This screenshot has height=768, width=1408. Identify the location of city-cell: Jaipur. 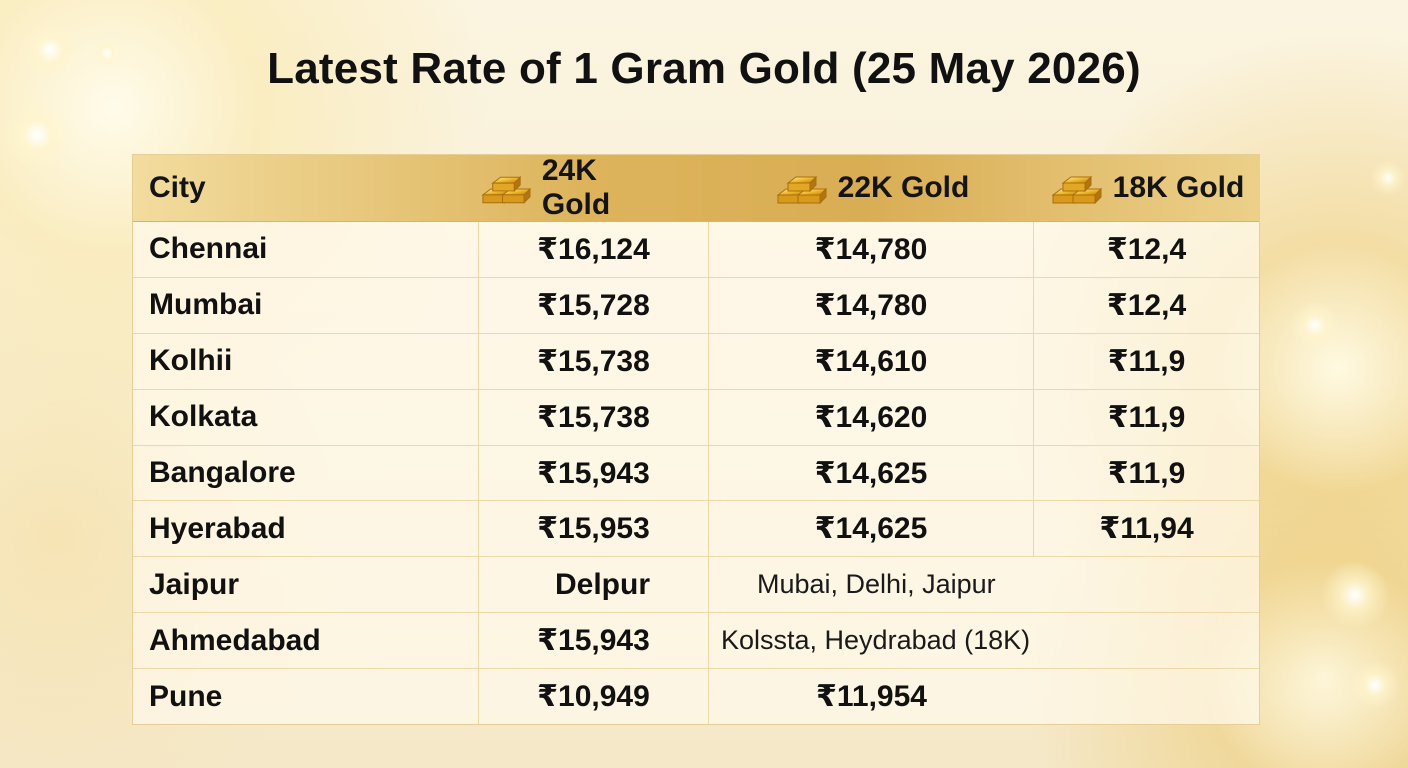
(306, 585).